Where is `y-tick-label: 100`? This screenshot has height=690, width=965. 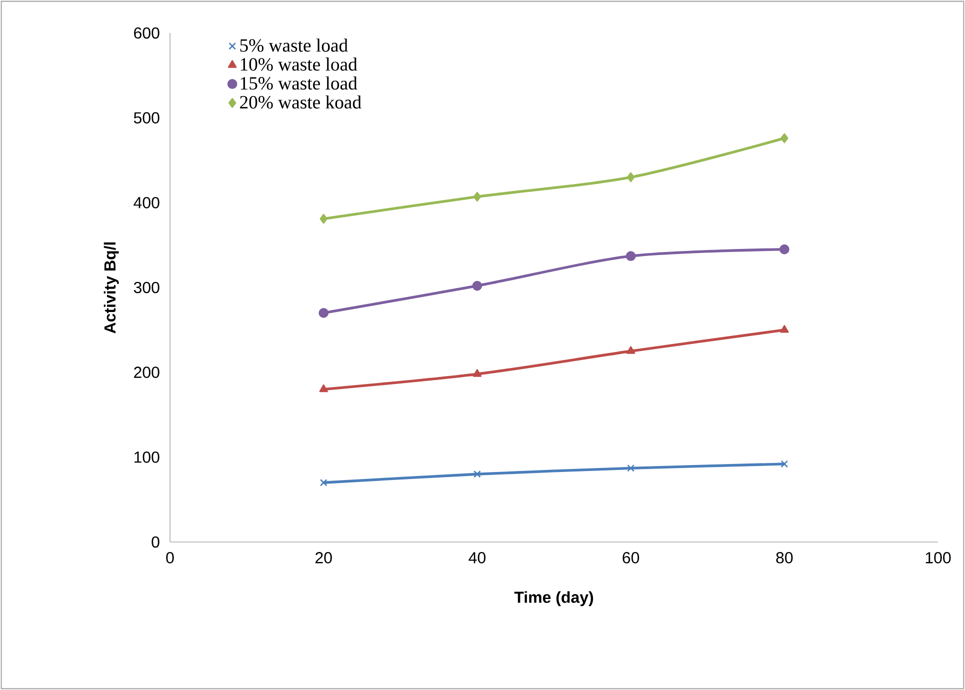
y-tick-label: 100 is located at coordinates (147, 457).